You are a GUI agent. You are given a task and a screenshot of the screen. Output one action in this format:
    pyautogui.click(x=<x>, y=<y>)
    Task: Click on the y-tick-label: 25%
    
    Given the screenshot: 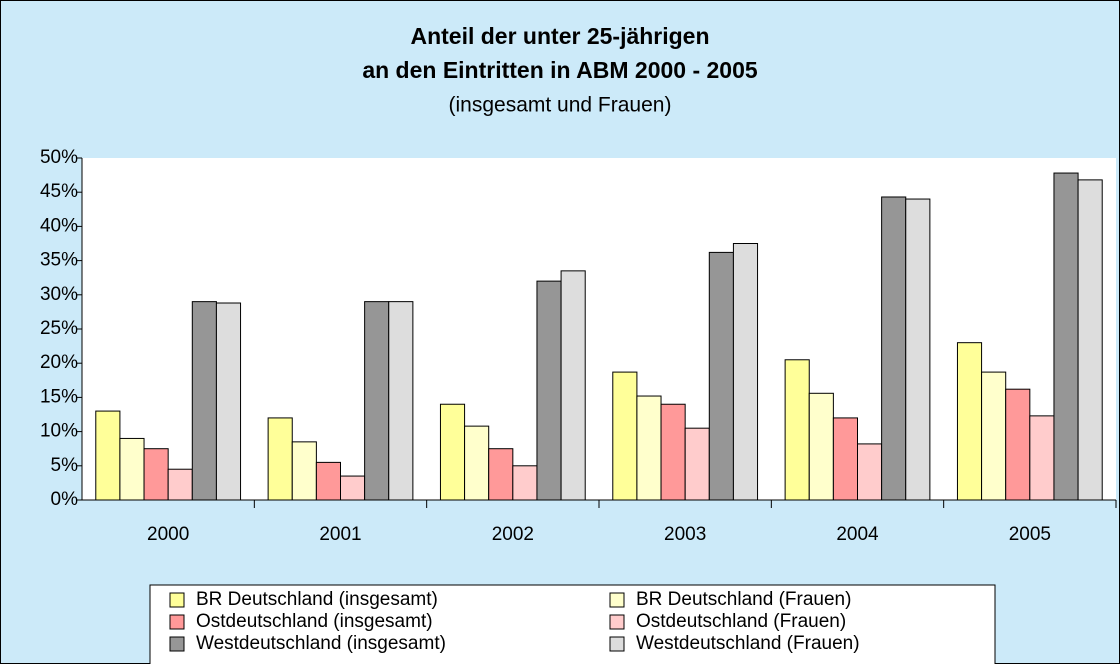 What is the action you would take?
    pyautogui.click(x=59, y=328)
    